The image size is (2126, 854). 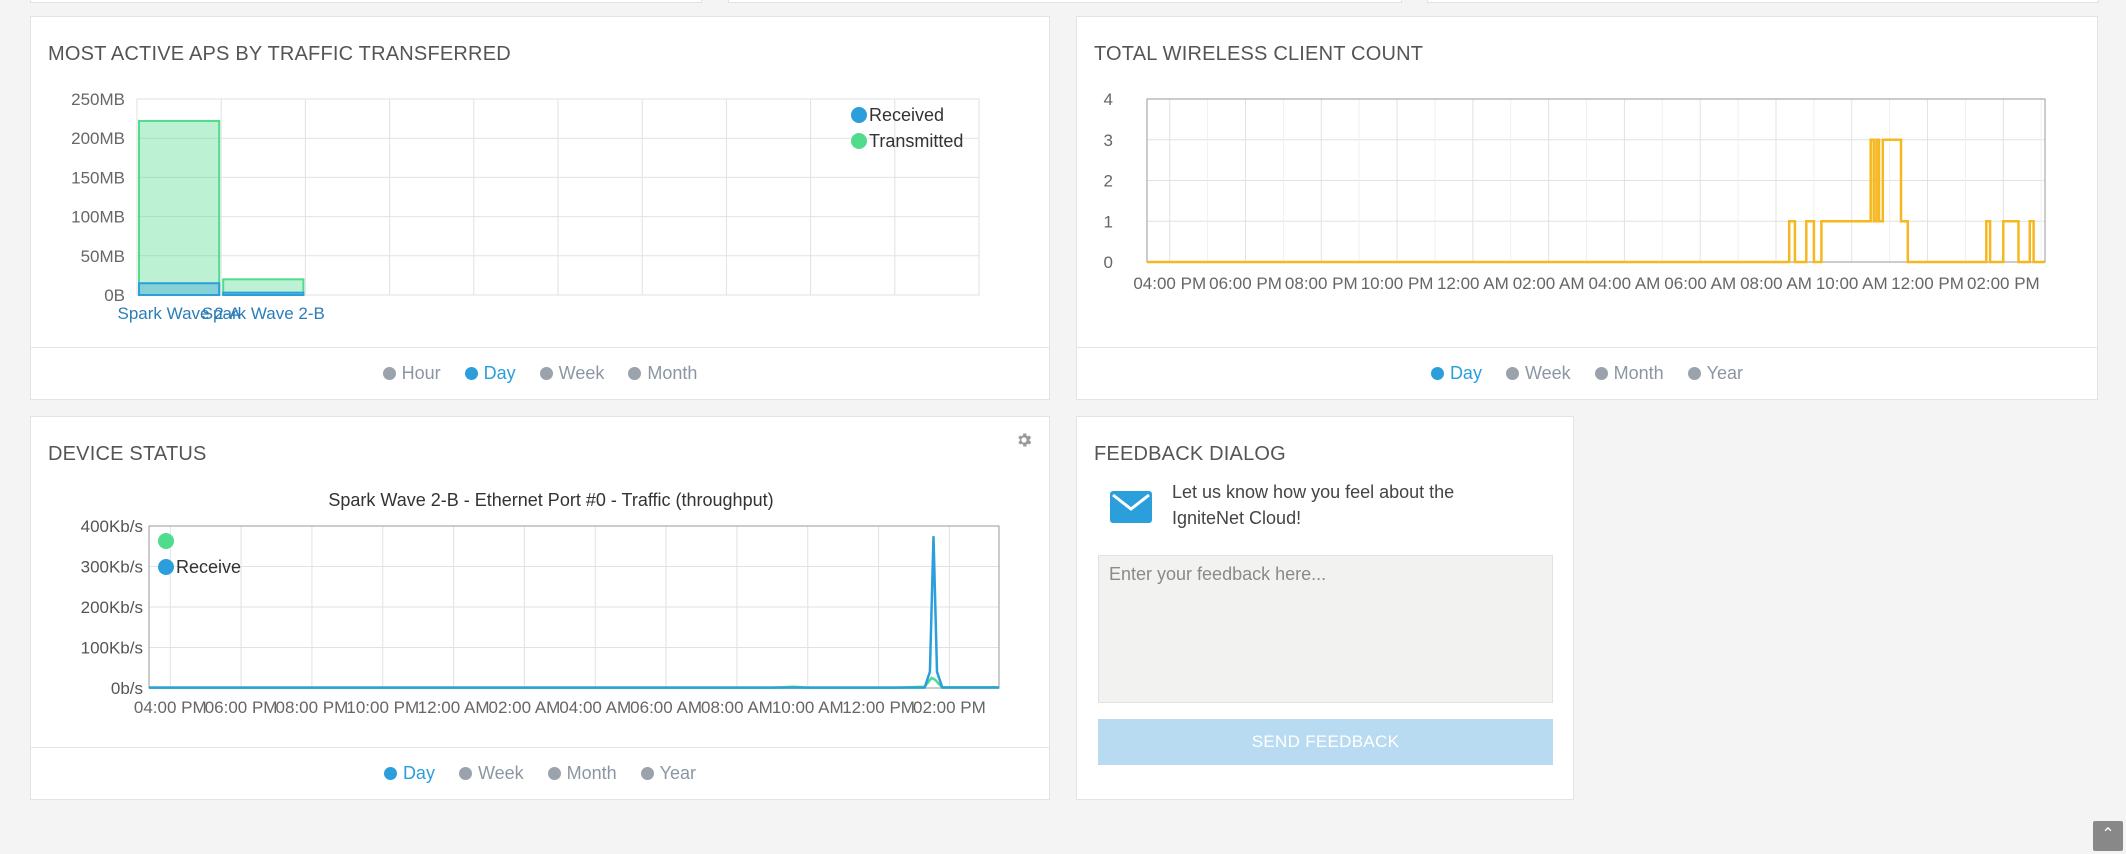 What do you see at coordinates (1190, 454) in the screenshot?
I see `panel-title: FEEDBACK DIALOG` at bounding box center [1190, 454].